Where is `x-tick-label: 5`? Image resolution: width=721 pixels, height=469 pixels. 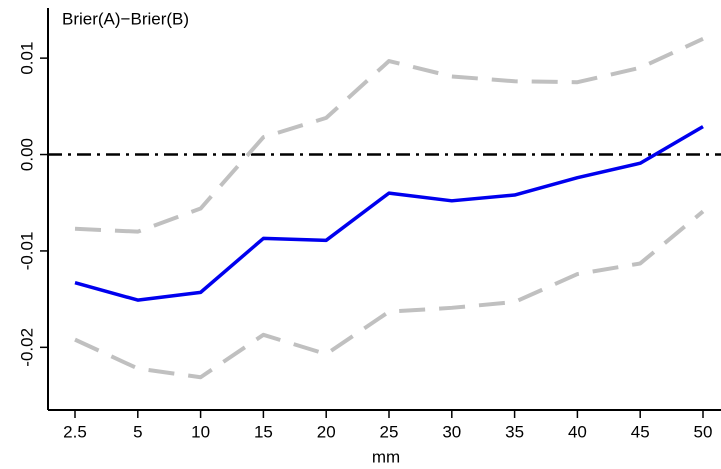 x-tick-label: 5 is located at coordinates (137, 431).